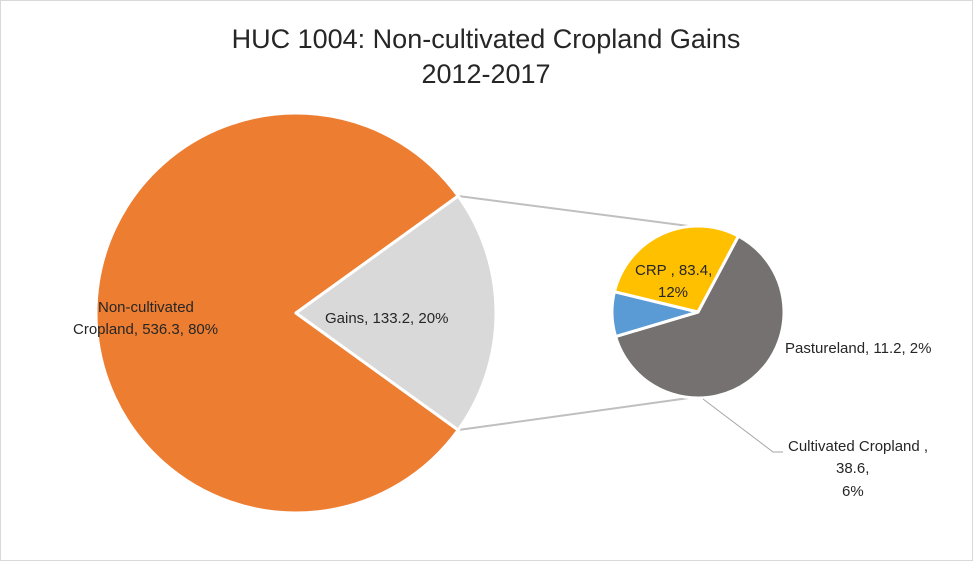  I want to click on slice-cultivated-cropland, so click(676, 269).